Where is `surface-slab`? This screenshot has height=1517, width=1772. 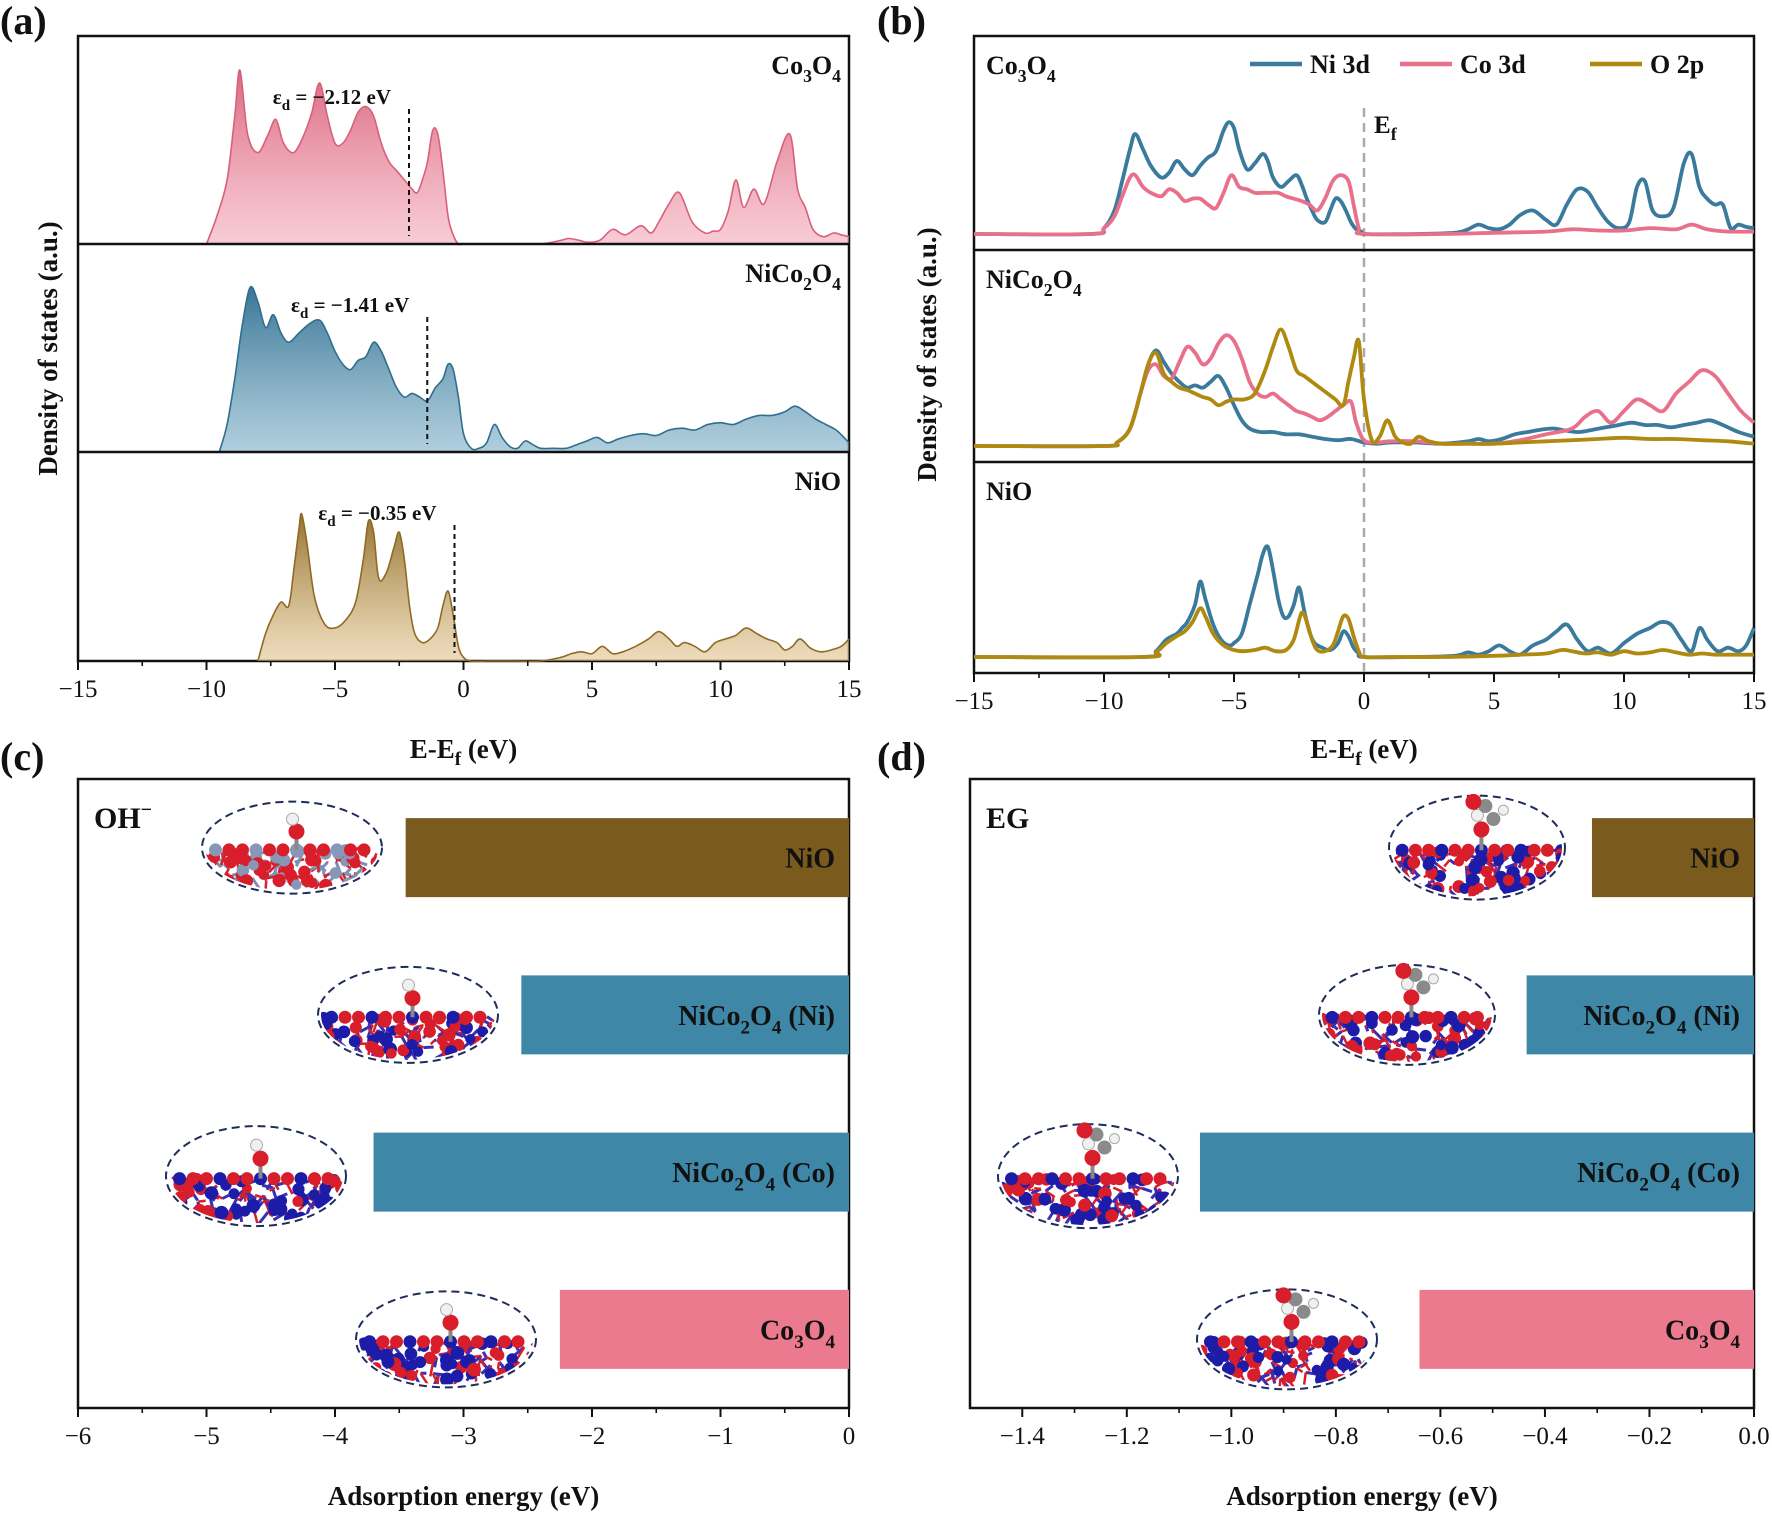
surface-slab is located at coordinates (442, 1360).